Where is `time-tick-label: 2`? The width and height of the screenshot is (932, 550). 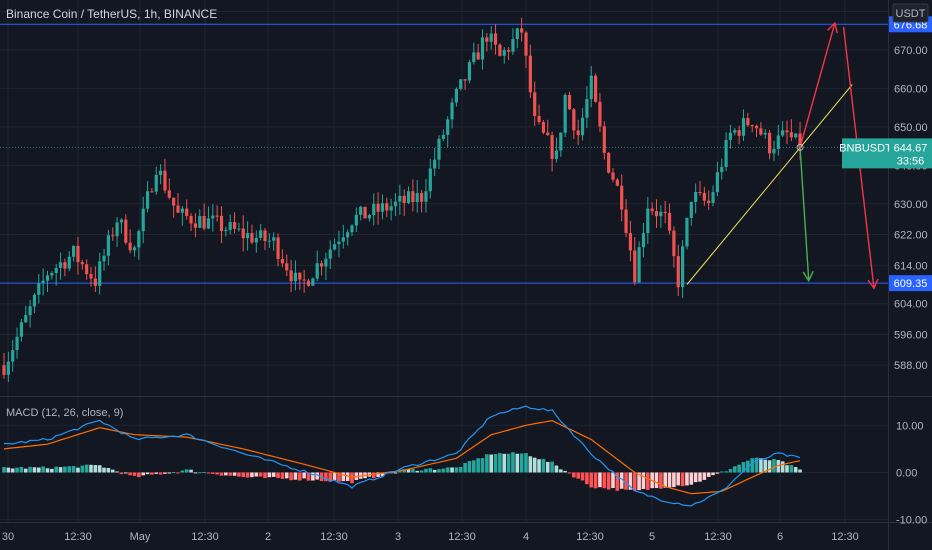 time-tick-label: 2 is located at coordinates (268, 537).